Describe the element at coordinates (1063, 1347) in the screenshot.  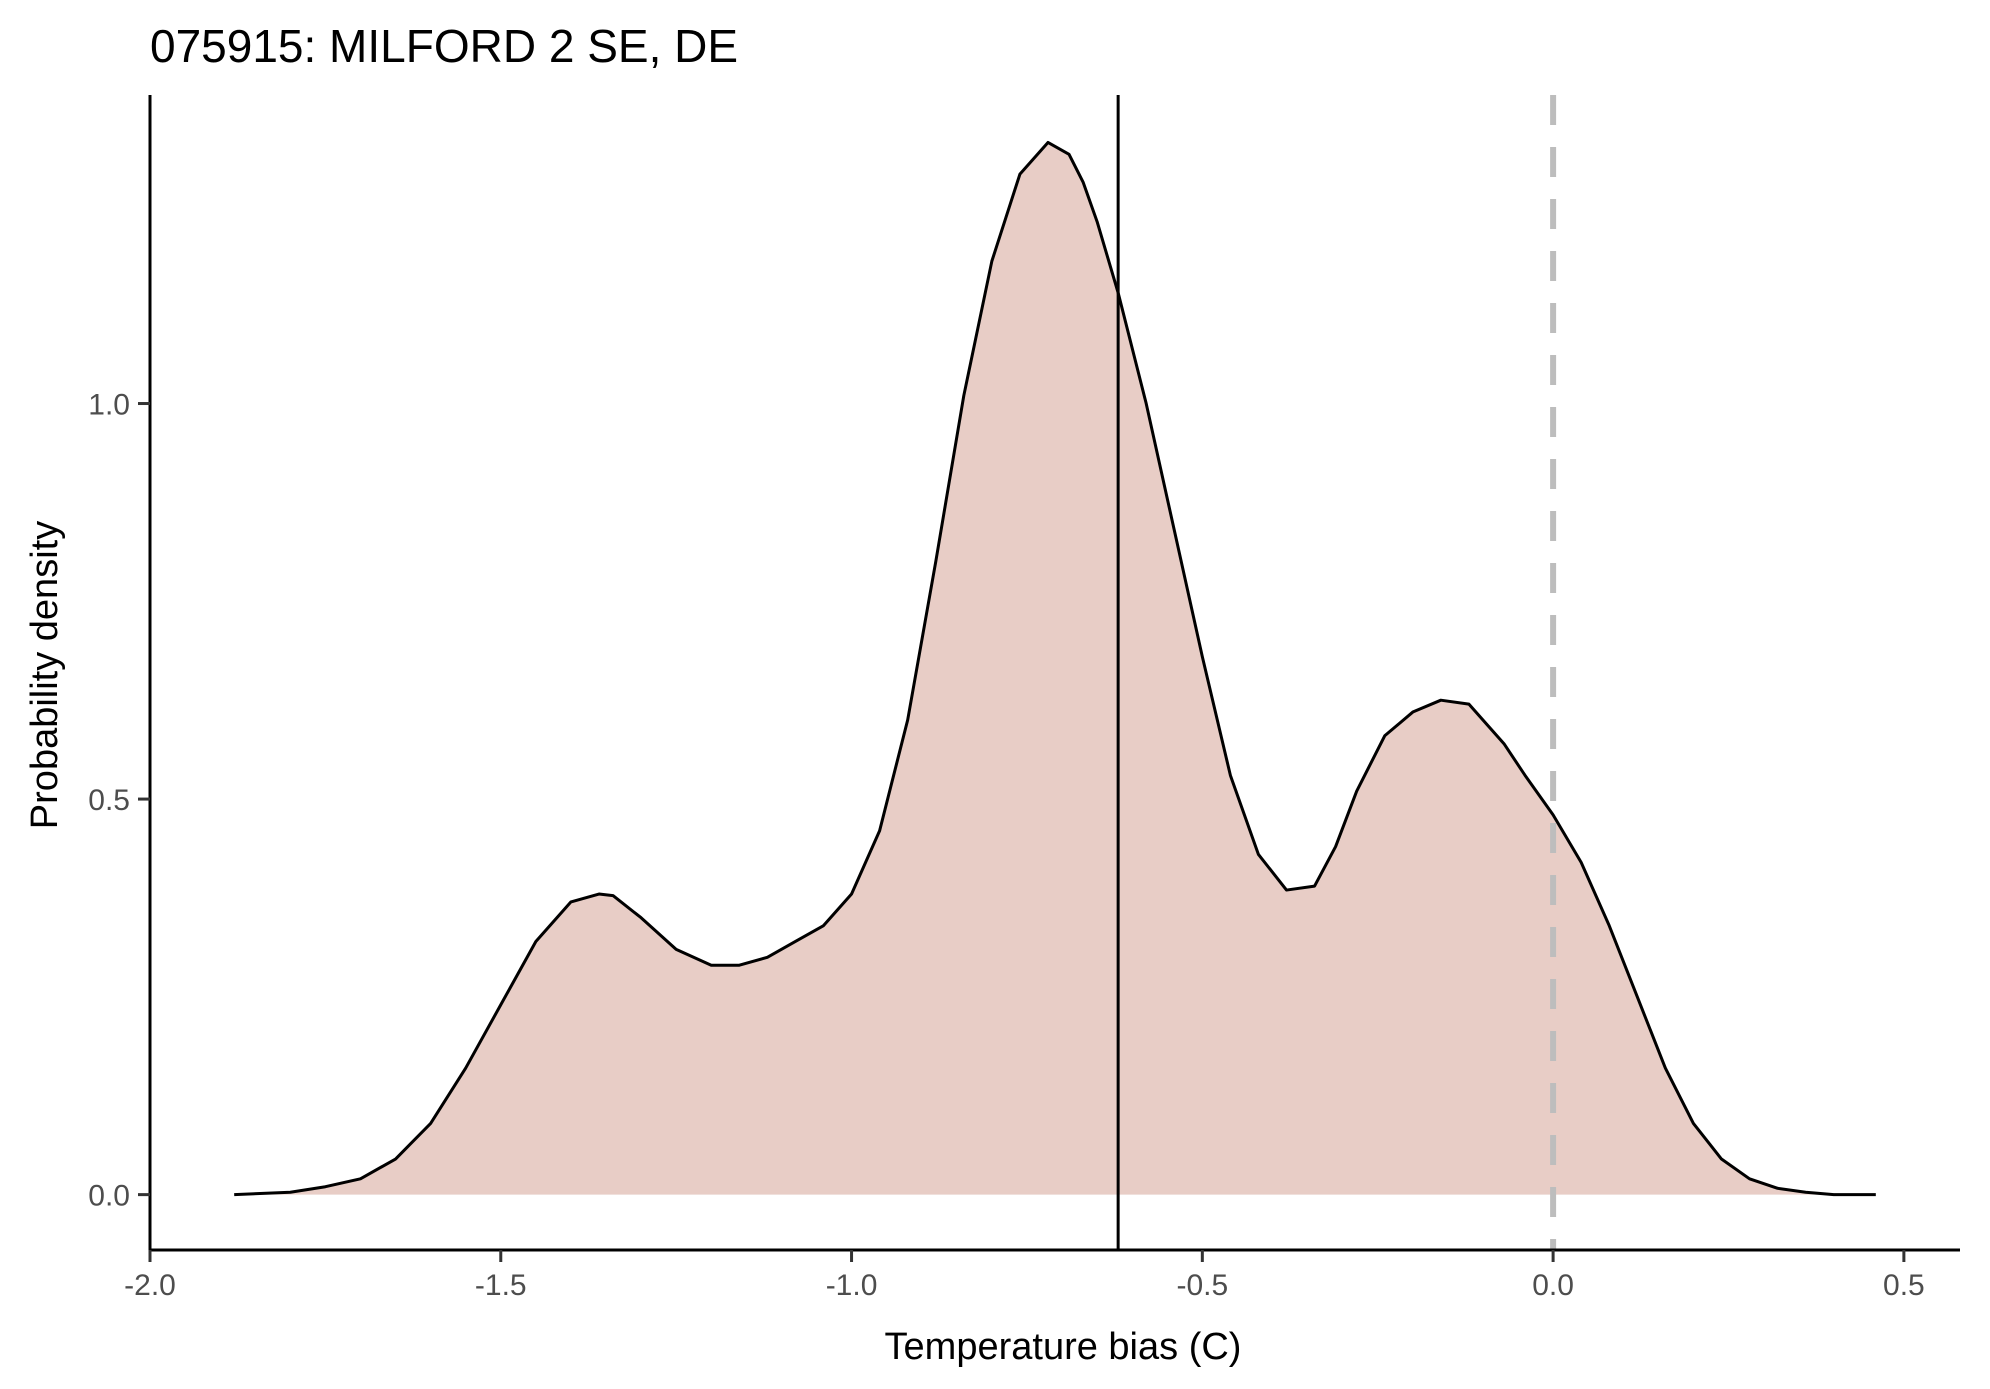
I see `x-axis-title: Temperature bias (C)` at that location.